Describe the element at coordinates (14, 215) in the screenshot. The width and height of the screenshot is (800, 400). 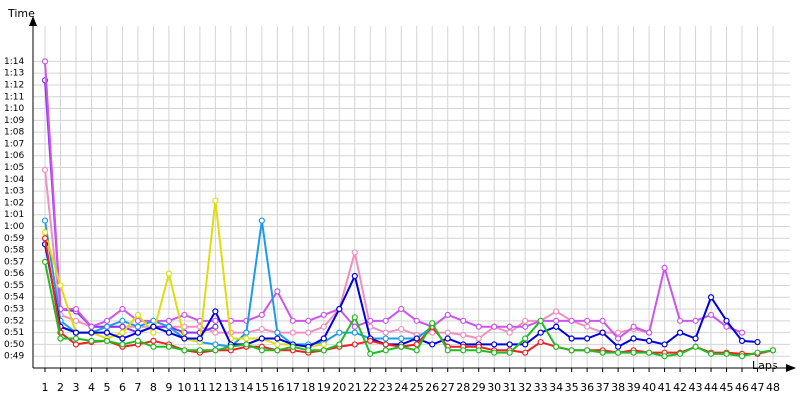
I see `y-tick-label: 1:01` at that location.